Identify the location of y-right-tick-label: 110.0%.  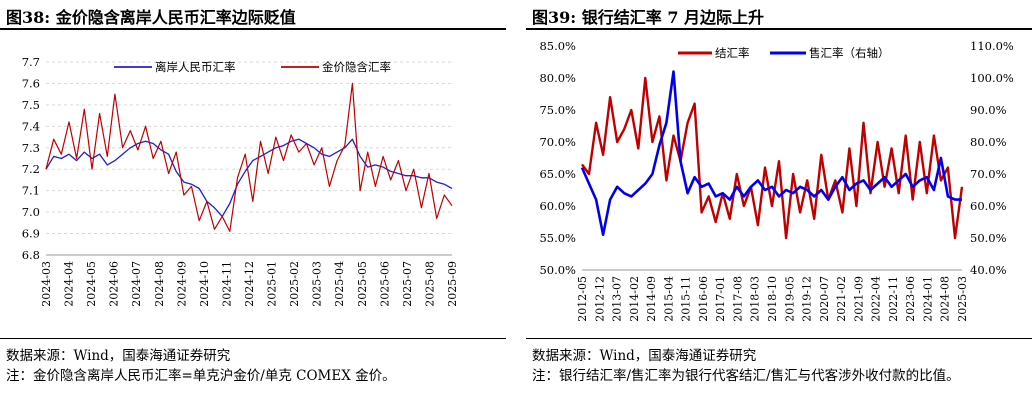
(992, 46).